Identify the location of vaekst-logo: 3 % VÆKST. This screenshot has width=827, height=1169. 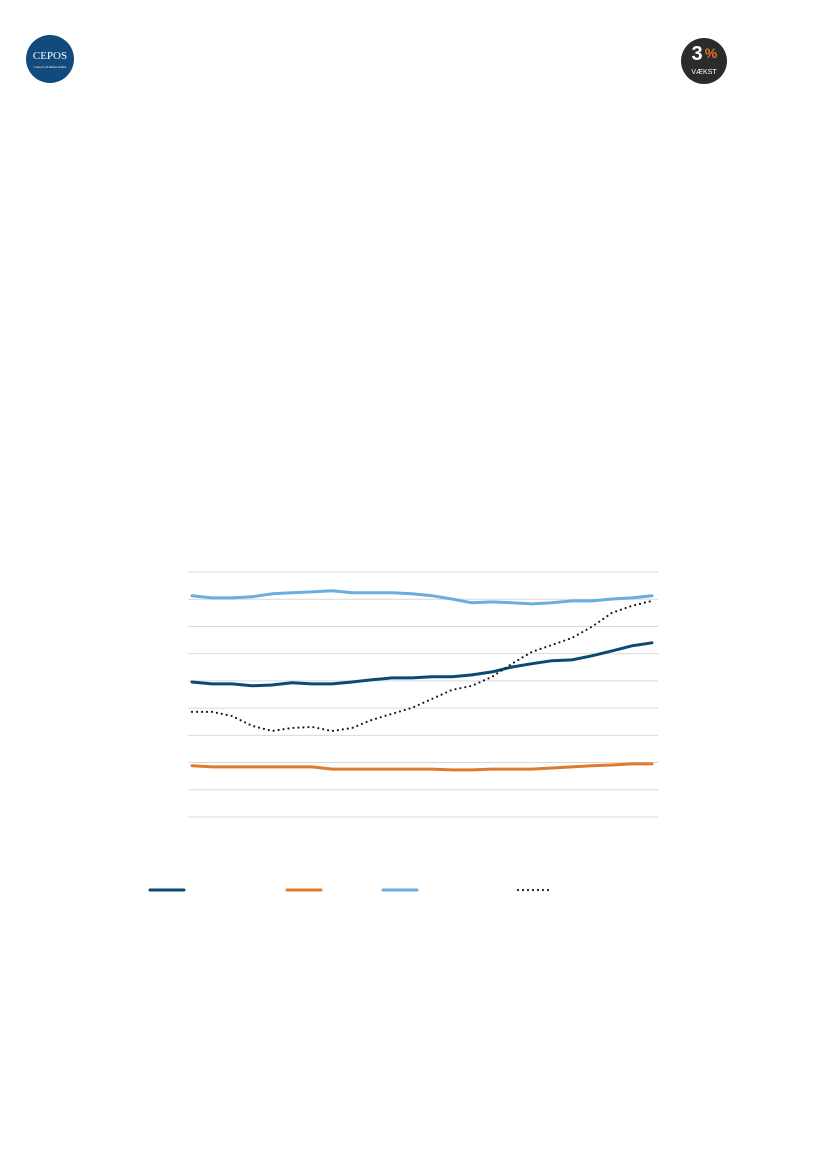
(704, 61).